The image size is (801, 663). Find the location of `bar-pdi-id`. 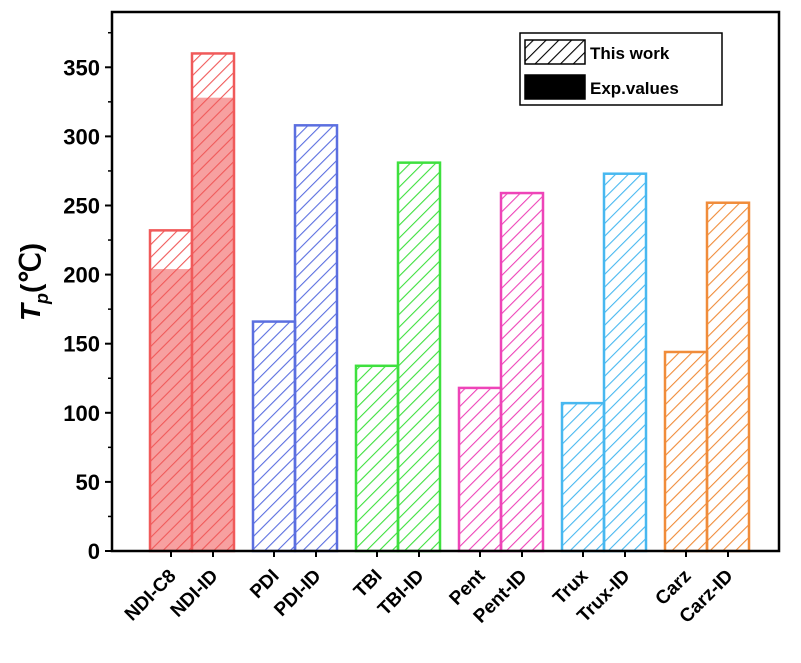

bar-pdi-id is located at coordinates (316, 338).